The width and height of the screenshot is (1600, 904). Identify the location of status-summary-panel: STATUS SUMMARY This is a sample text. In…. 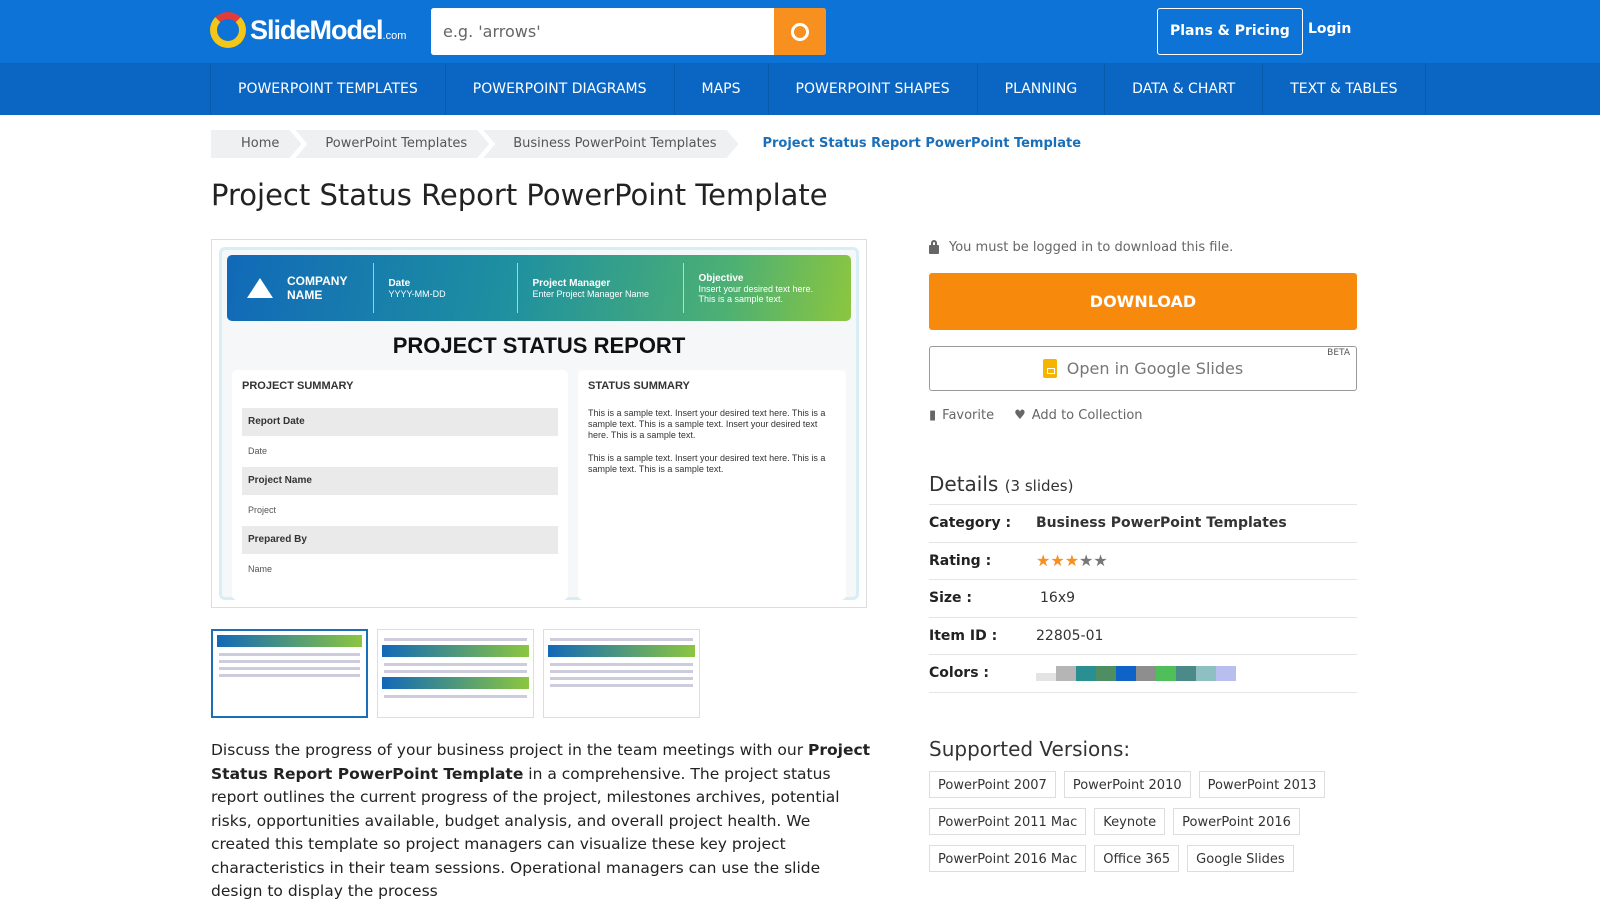
(712, 485).